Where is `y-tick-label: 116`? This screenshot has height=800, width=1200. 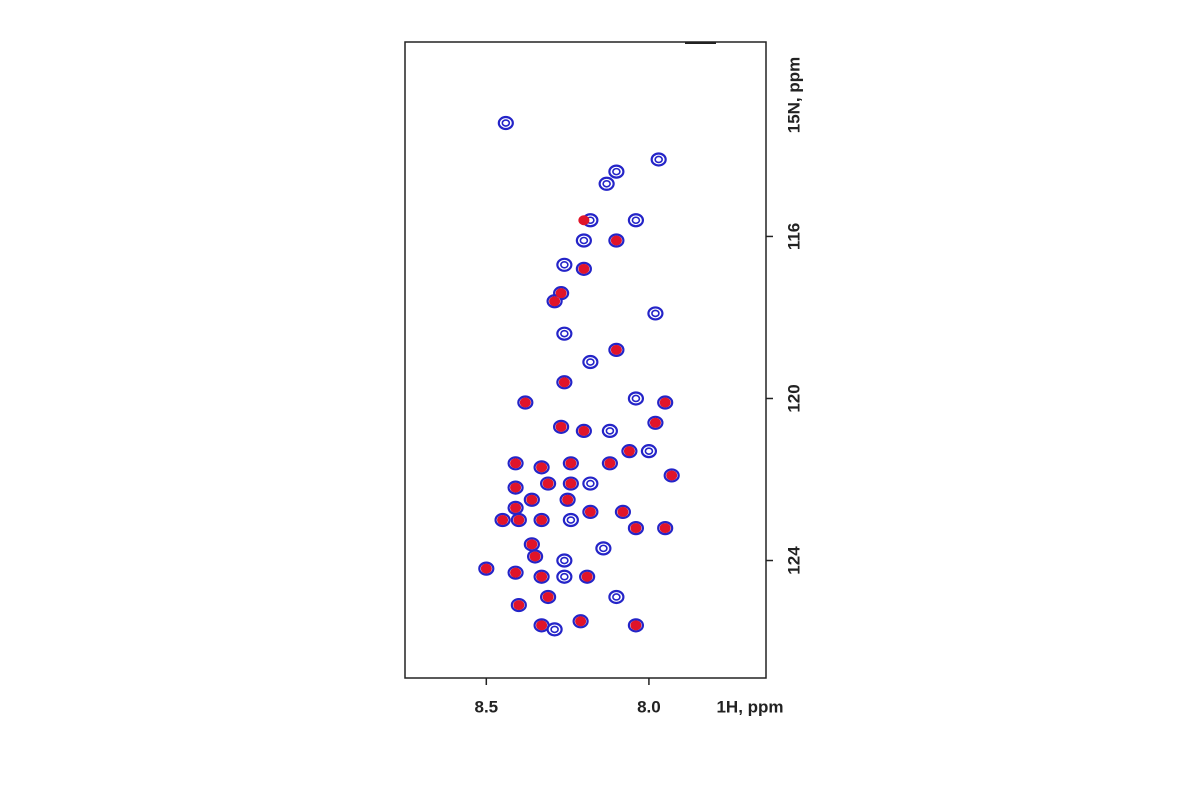
y-tick-label: 116 is located at coordinates (793, 236).